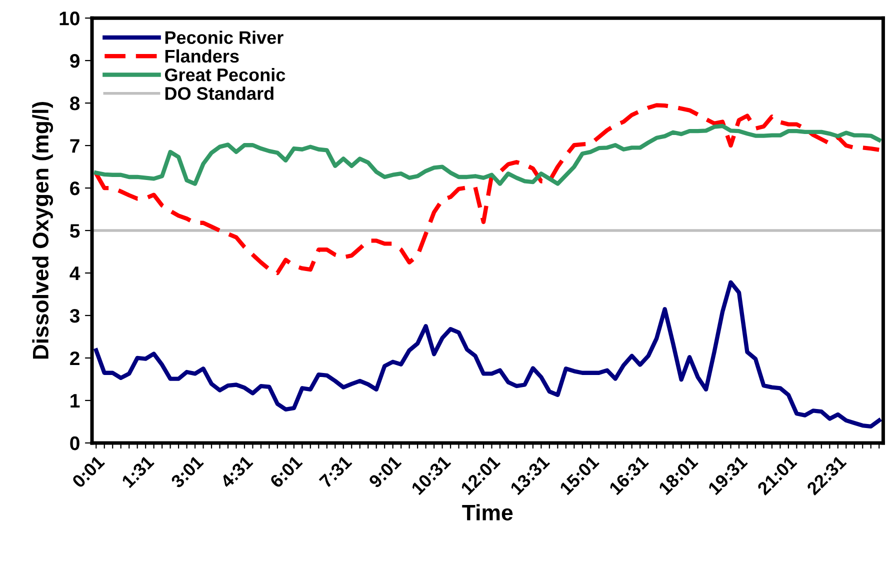 The height and width of the screenshot is (565, 889). Describe the element at coordinates (75, 443) in the screenshot. I see `y-tick-label: 0` at that location.